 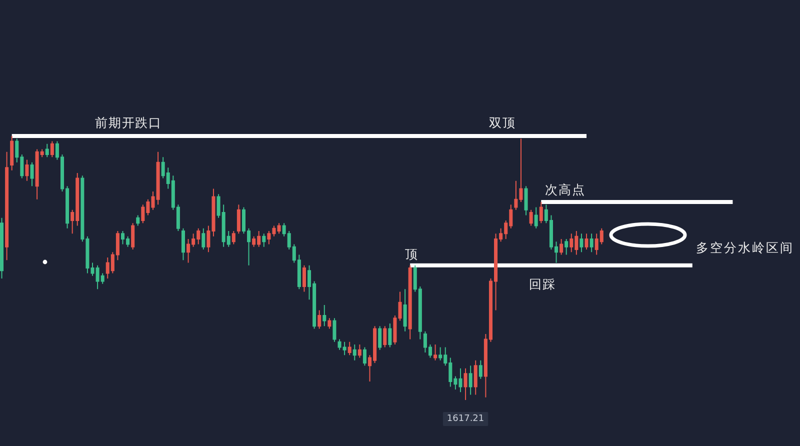 What do you see at coordinates (465, 419) in the screenshot?
I see `annotation: 1617.21` at bounding box center [465, 419].